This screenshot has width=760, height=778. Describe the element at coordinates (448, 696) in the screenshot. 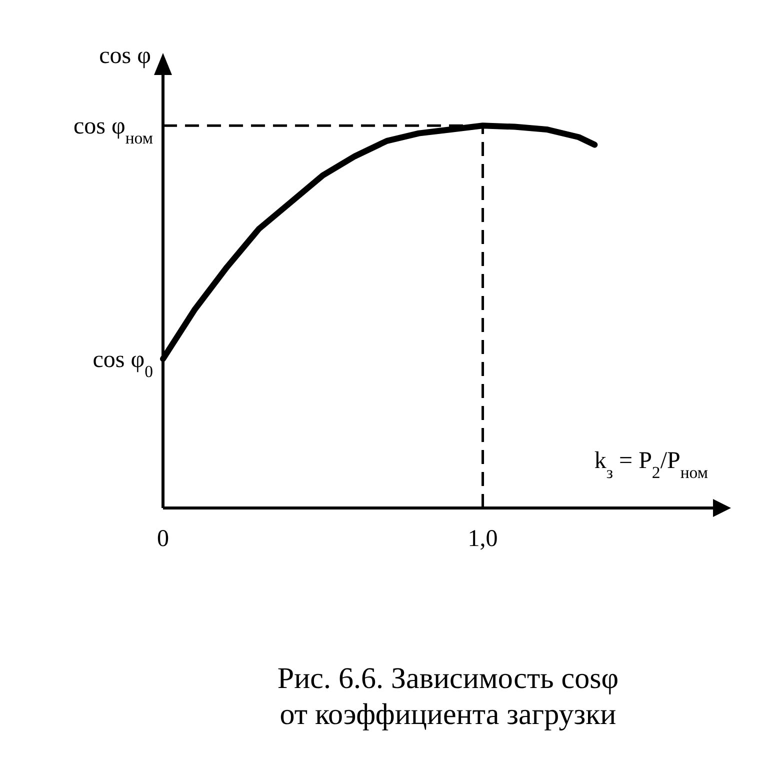

I see `text: Рис. 6.6. Зависимость cosφ от коэффициента загрузки` at that location.